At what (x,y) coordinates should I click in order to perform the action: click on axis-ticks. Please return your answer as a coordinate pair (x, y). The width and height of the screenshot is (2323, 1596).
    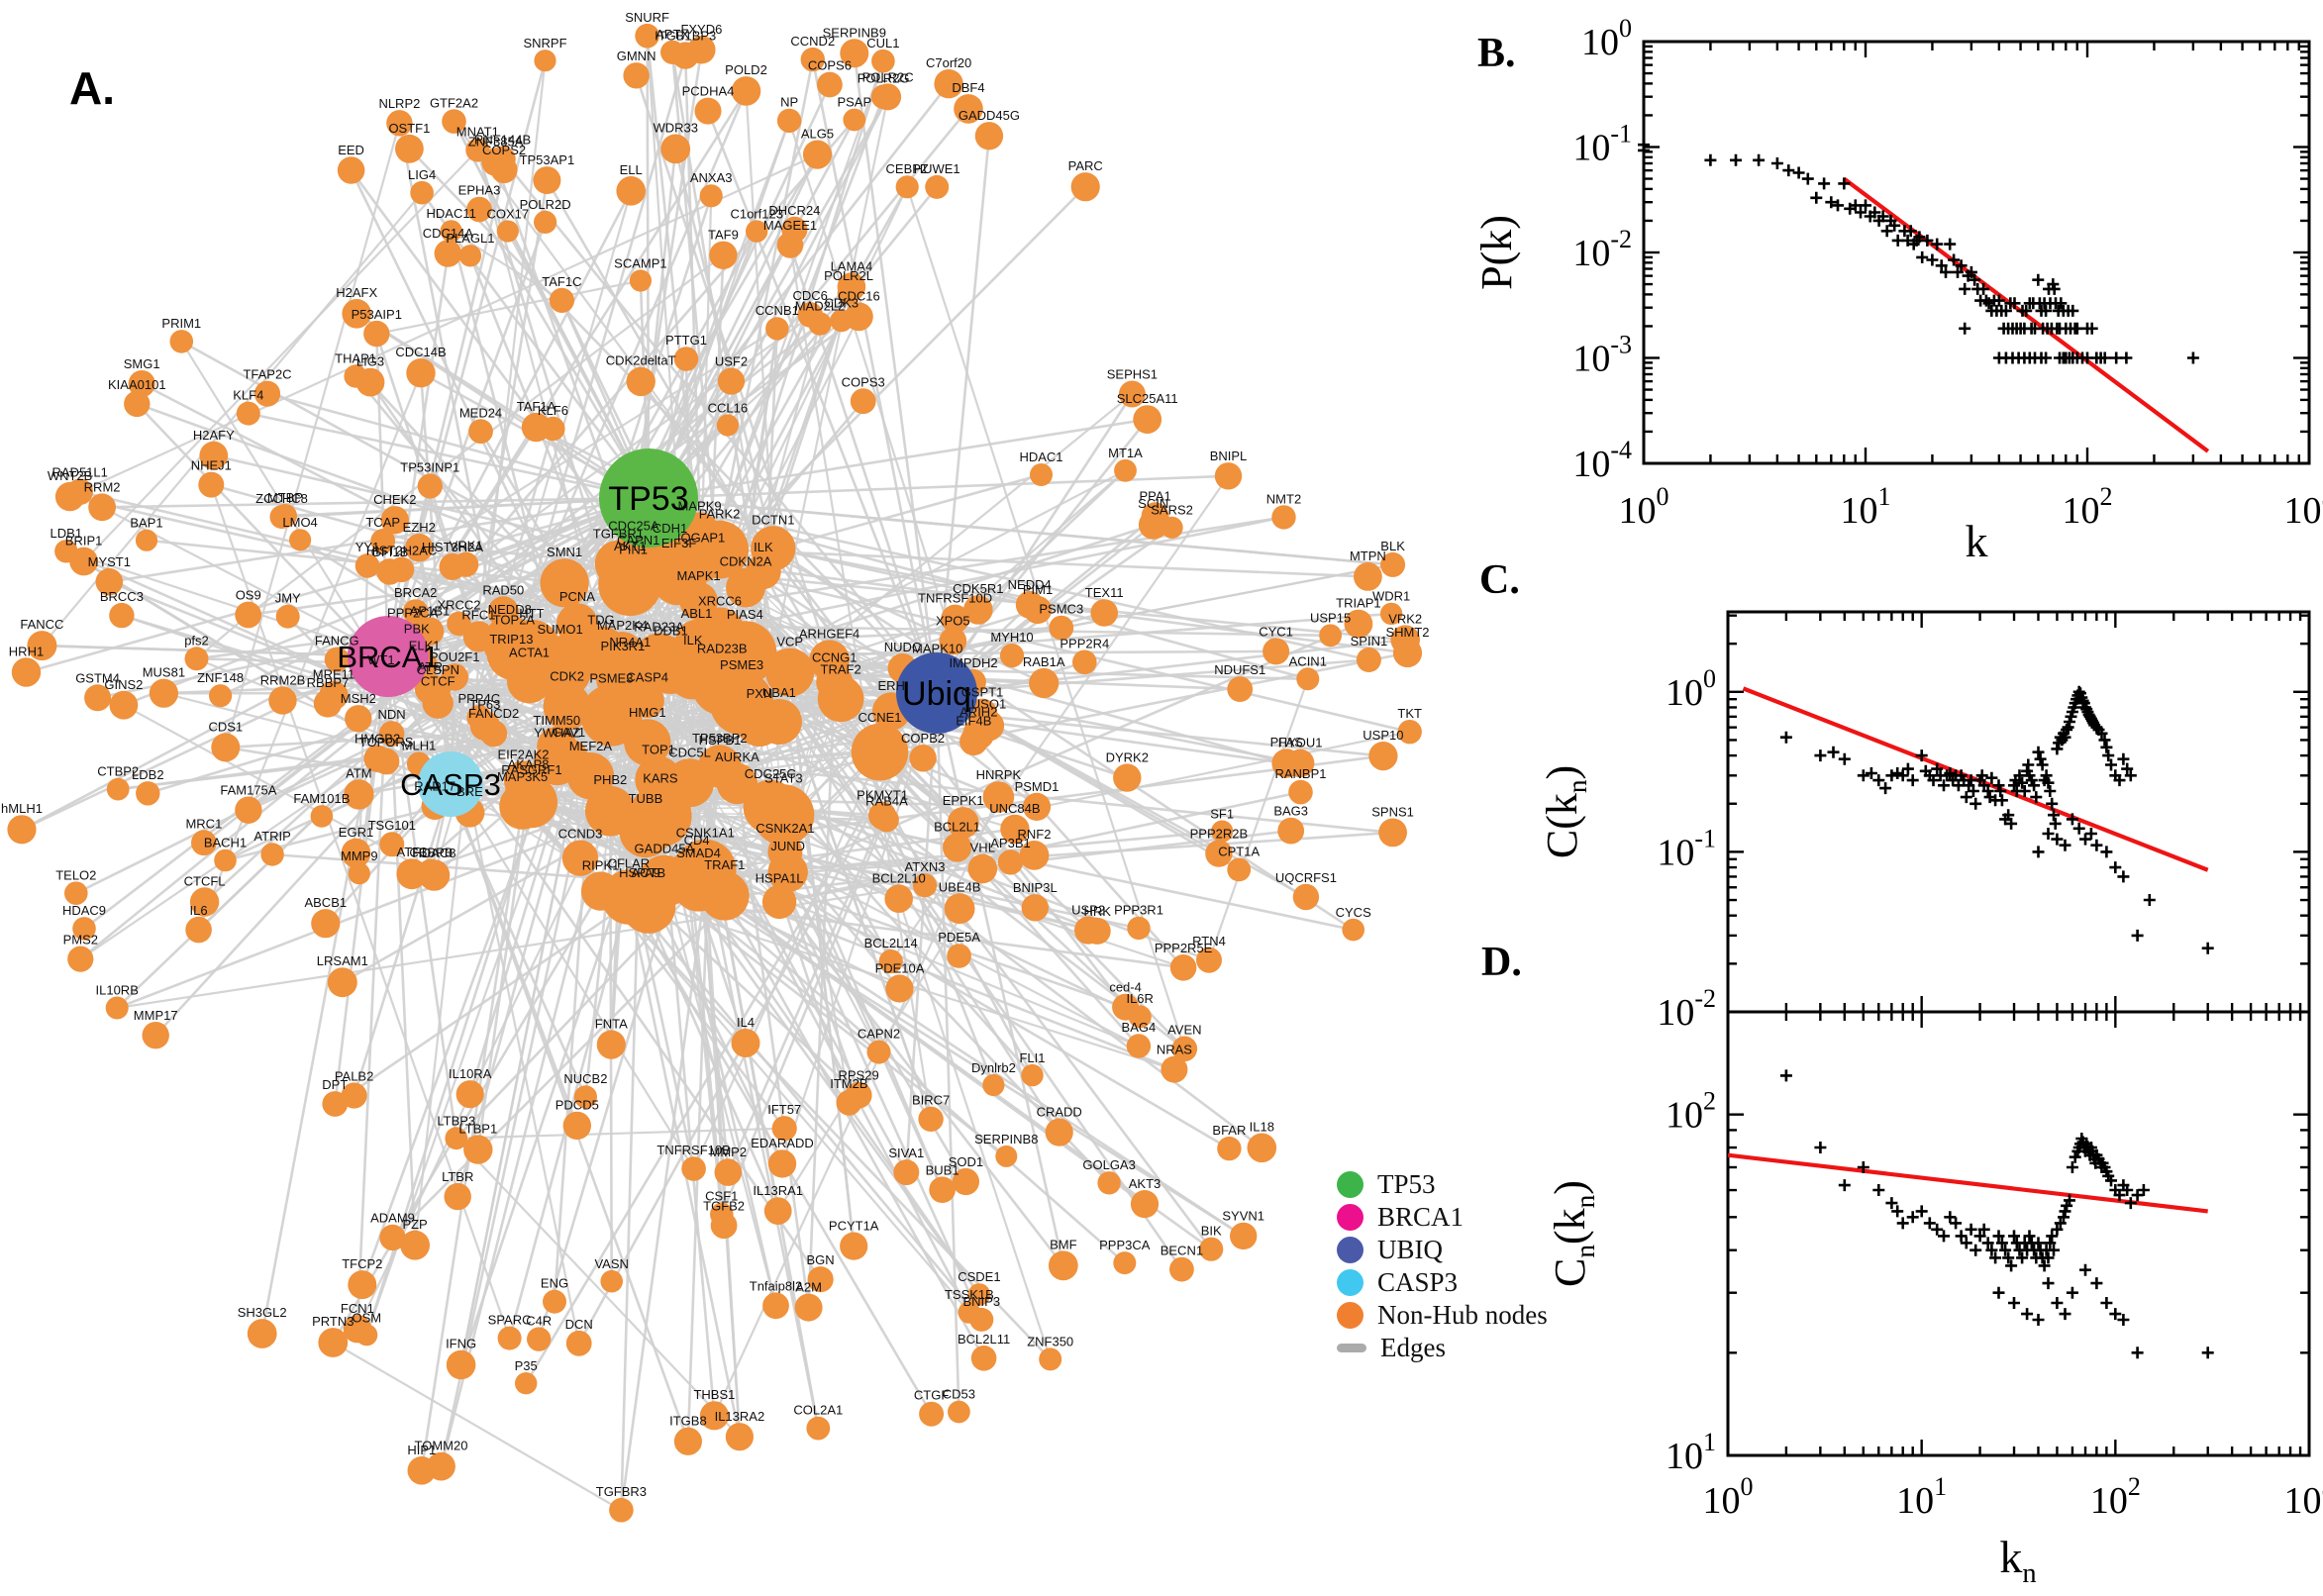
    Looking at the image, I should click on (2018, 1233).